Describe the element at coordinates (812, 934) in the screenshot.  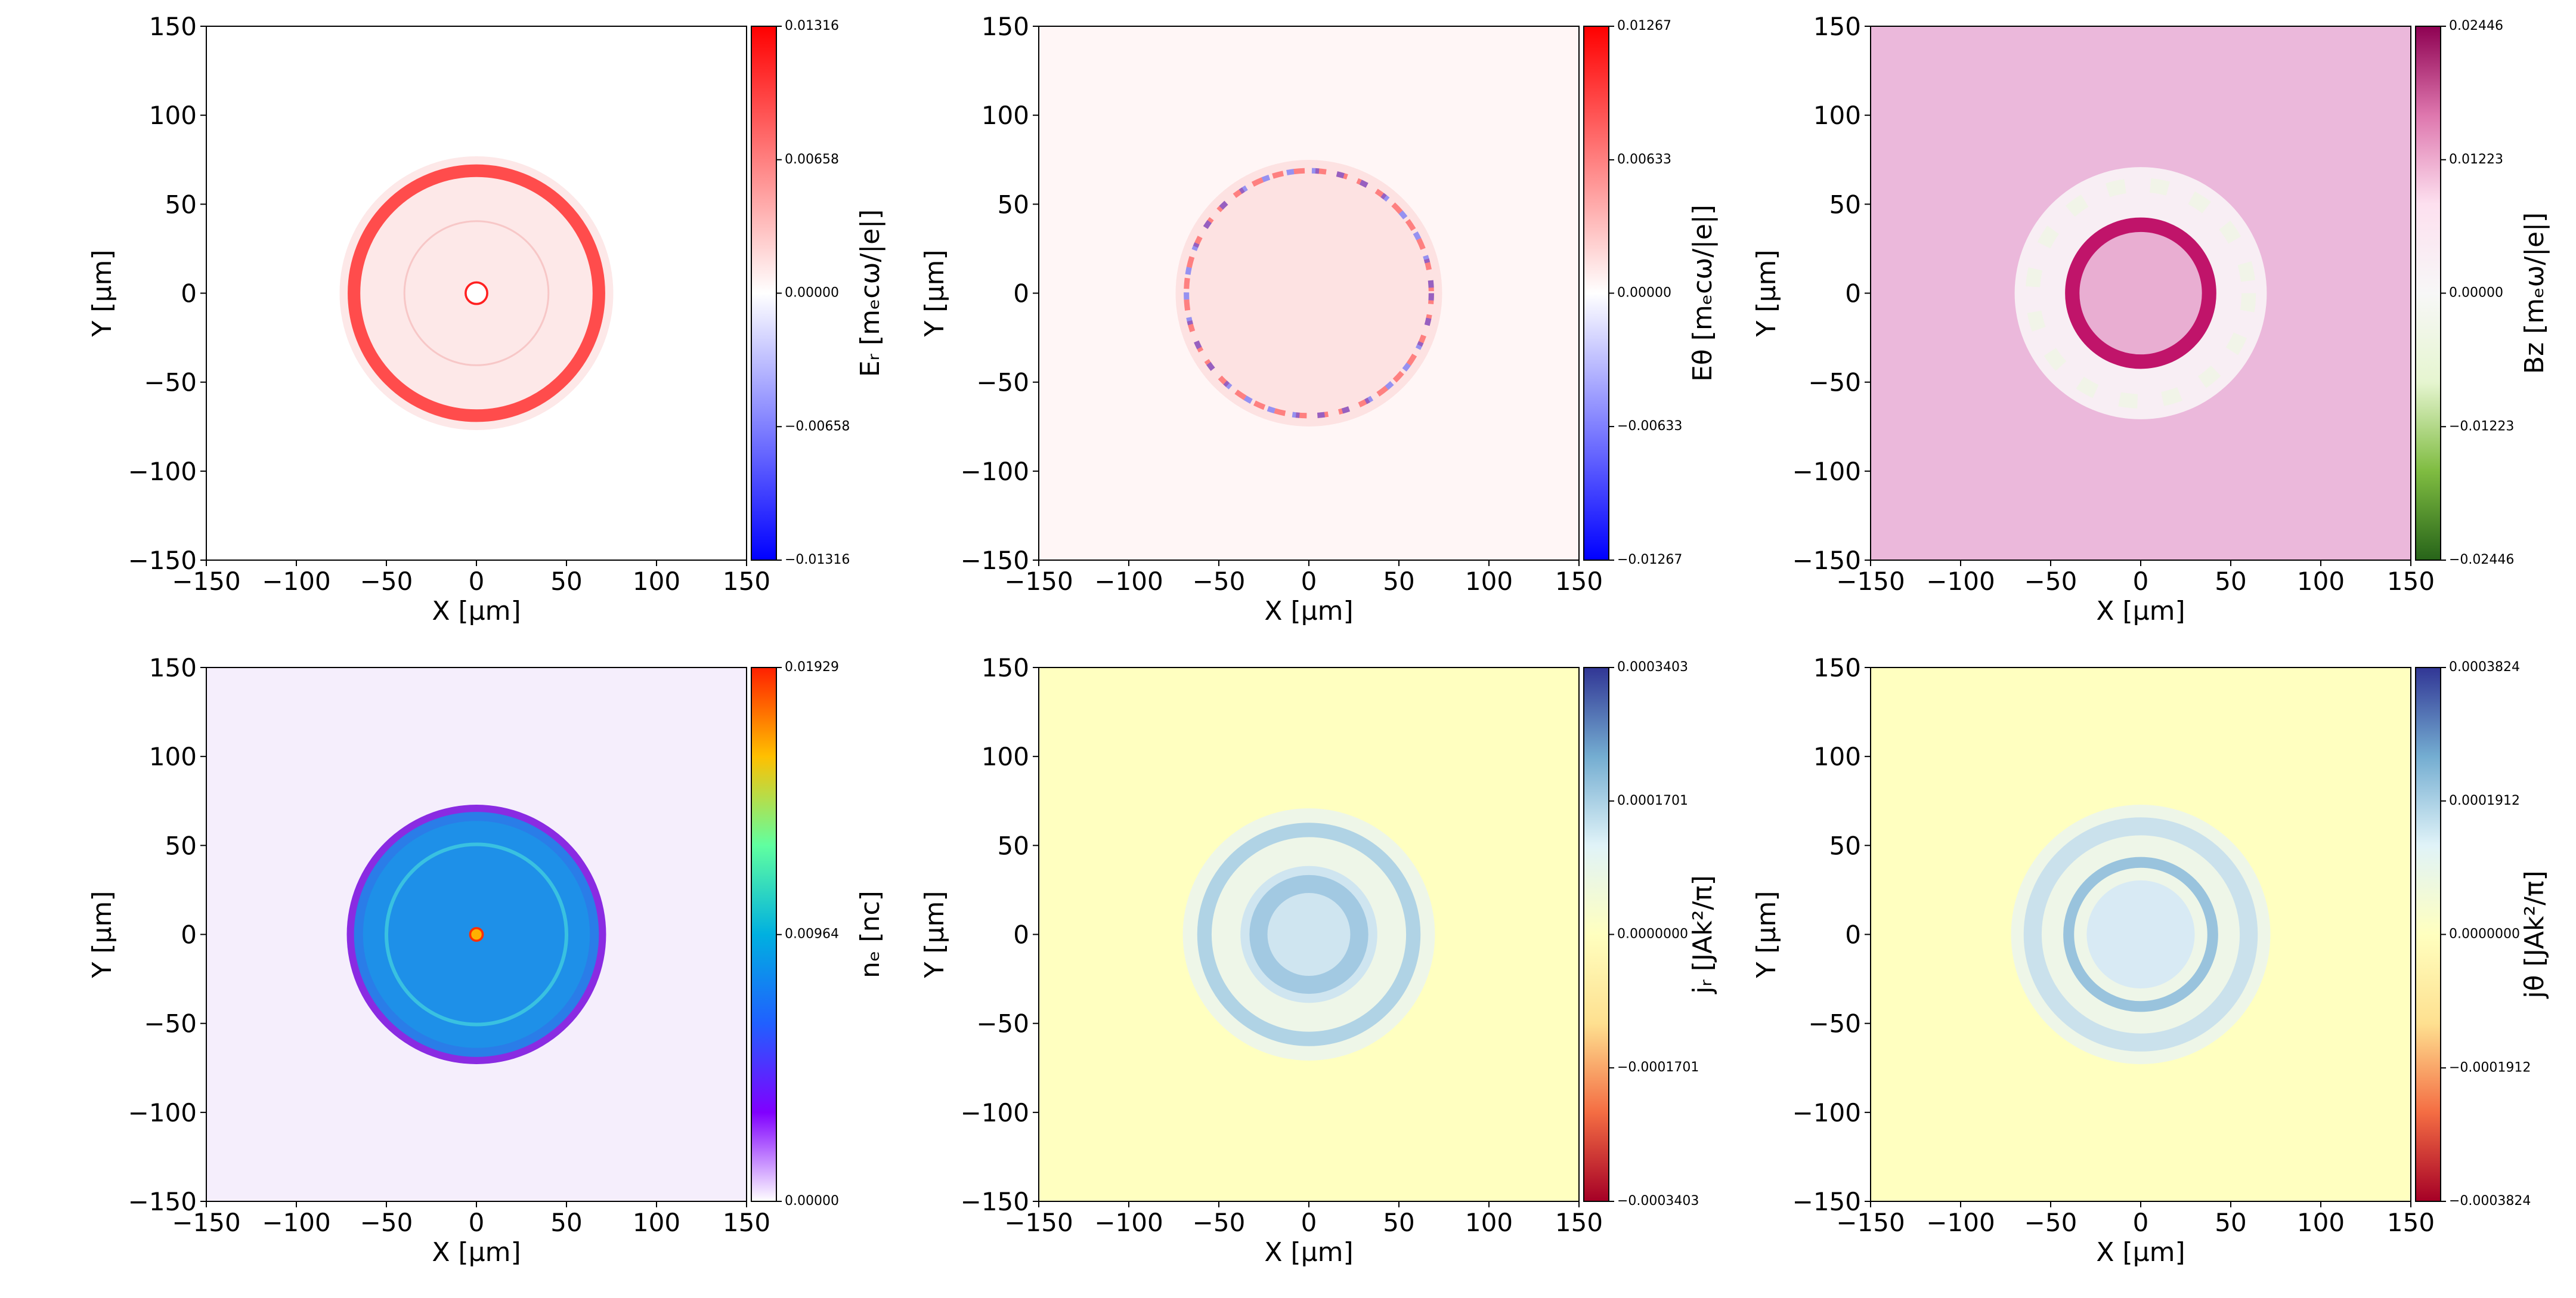
I see `colorbar-tick-label: 0.00964` at that location.